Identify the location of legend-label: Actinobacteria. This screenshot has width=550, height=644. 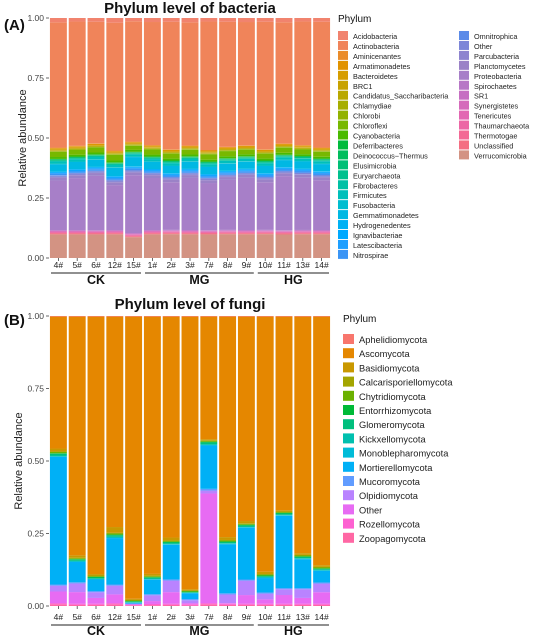
(376, 46).